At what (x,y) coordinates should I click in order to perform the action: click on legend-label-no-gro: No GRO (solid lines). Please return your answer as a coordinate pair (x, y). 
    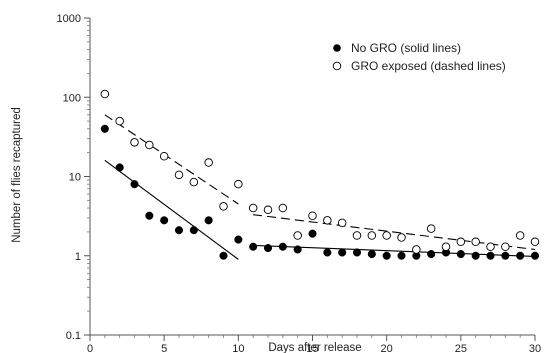
    Looking at the image, I should click on (406, 48).